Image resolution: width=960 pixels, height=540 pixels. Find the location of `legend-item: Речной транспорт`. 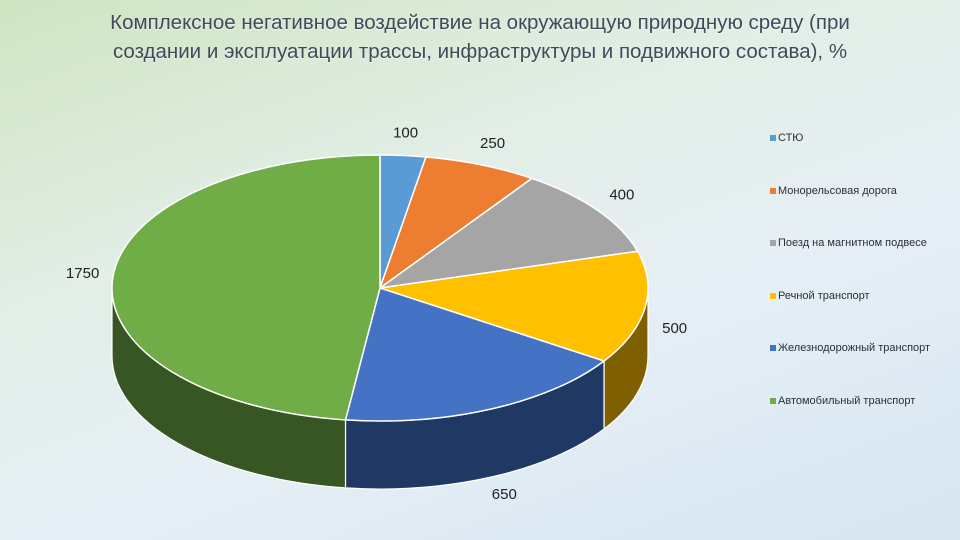

legend-item: Речной транспорт is located at coordinates (820, 296).